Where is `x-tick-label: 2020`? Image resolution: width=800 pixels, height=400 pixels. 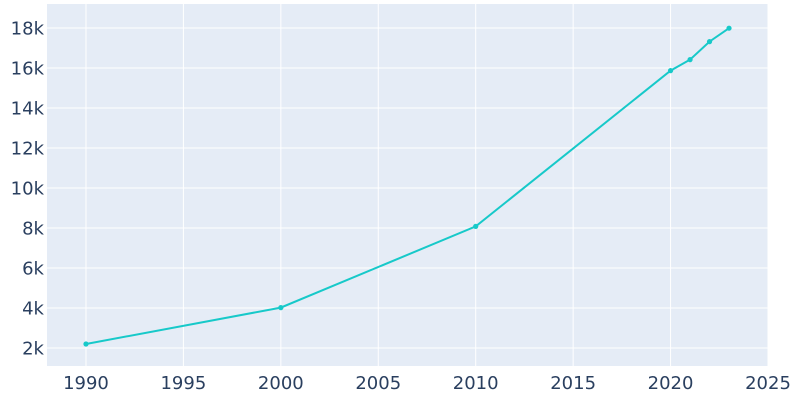 x-tick-label: 2020 is located at coordinates (671, 383).